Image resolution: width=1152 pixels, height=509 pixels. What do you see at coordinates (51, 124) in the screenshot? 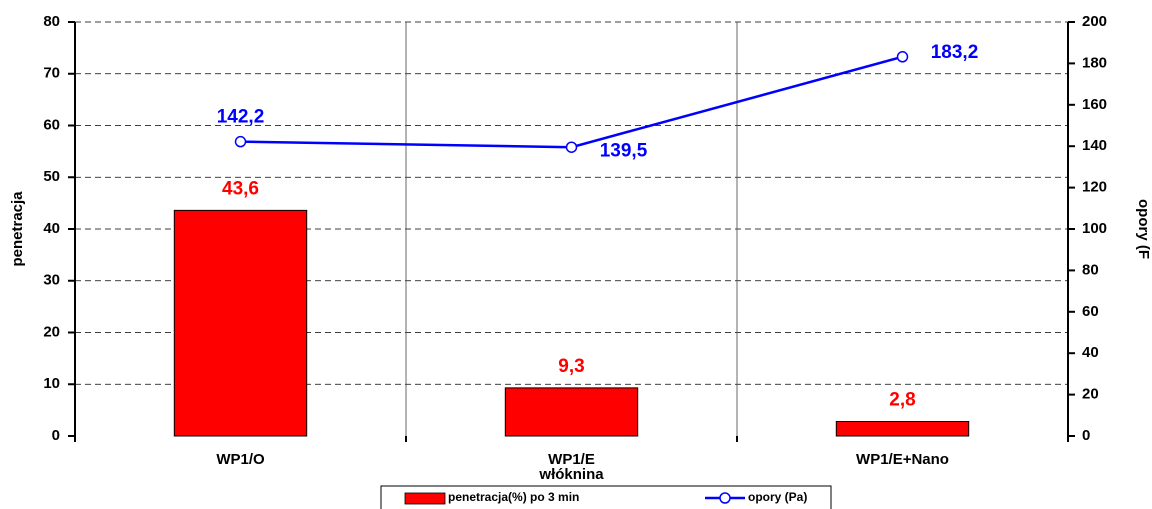
I see `y-tick-label: 60` at bounding box center [51, 124].